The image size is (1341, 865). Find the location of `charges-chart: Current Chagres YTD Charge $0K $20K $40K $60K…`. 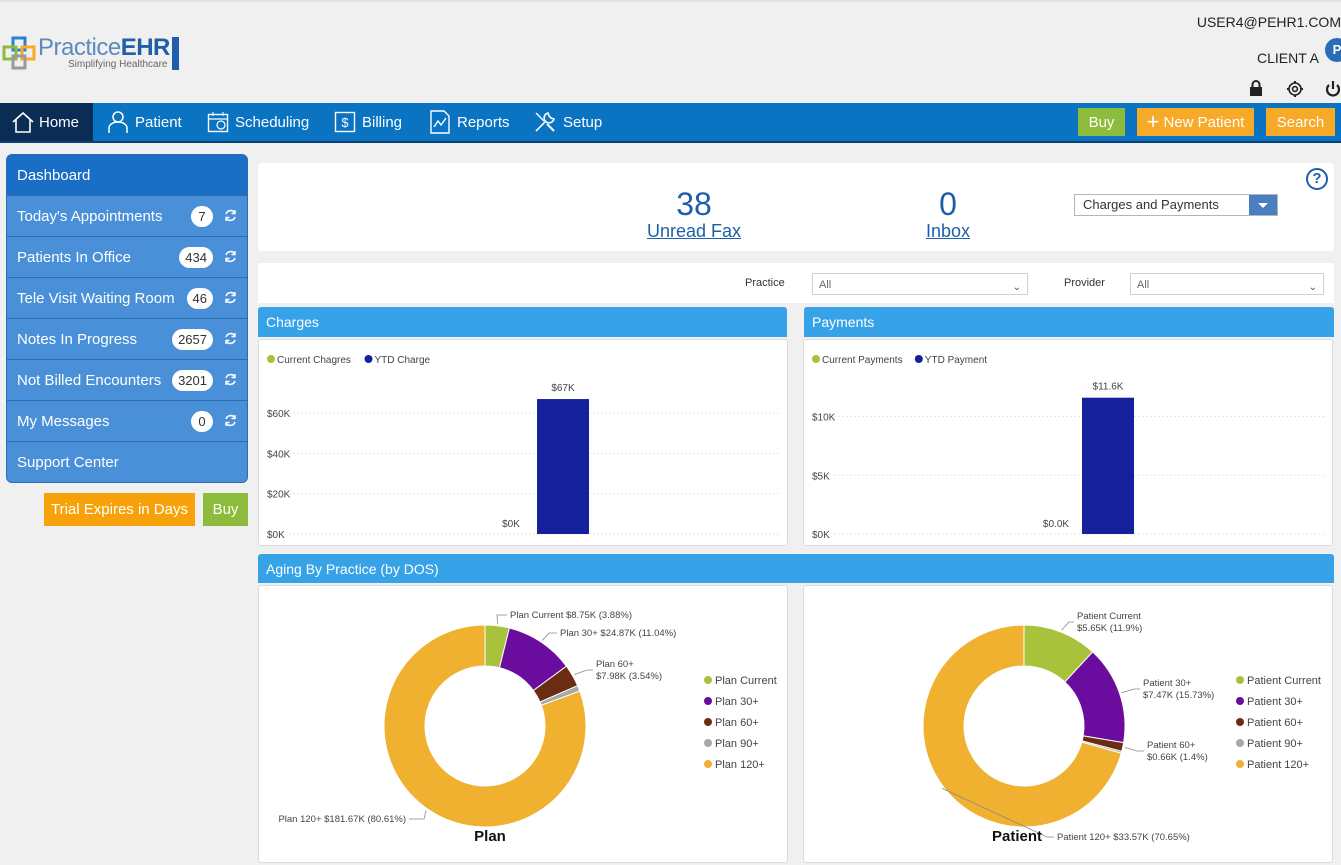

charges-chart: Current Chagres YTD Charge $0K $20K $40K $60K… is located at coordinates (523, 442).